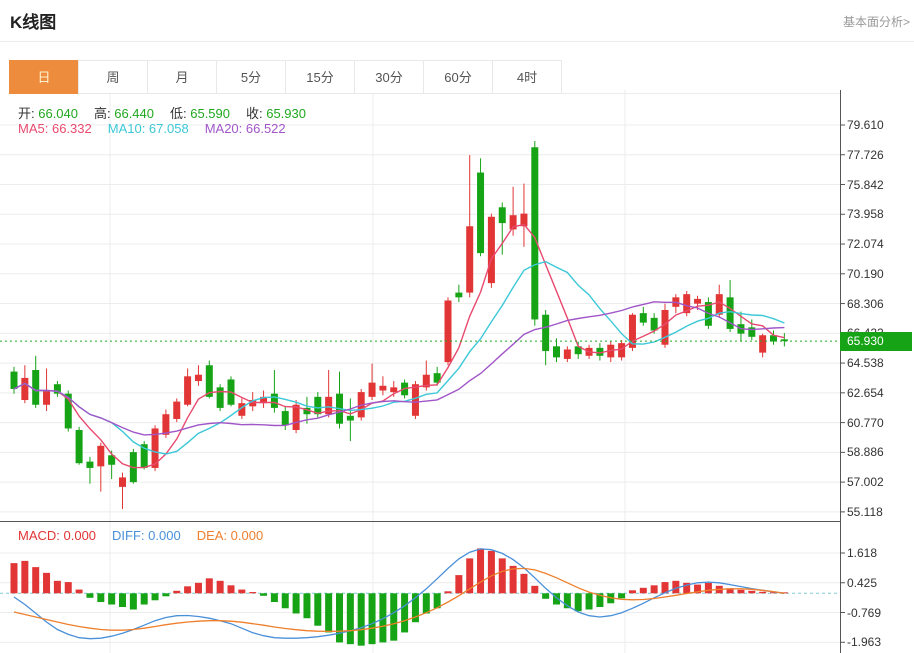 The height and width of the screenshot is (653, 914). I want to click on price-tick-label: 79.610, so click(865, 125).